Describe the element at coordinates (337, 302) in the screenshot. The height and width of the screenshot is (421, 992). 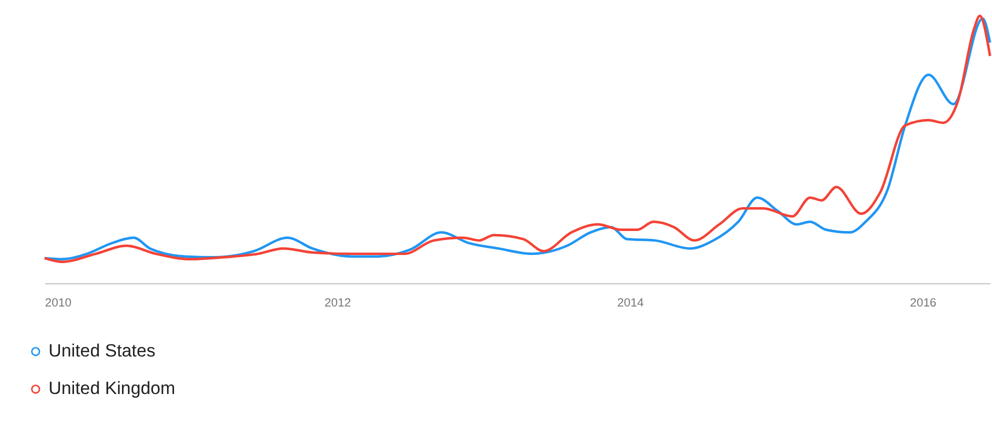
I see `x-tick-label: 2012` at that location.